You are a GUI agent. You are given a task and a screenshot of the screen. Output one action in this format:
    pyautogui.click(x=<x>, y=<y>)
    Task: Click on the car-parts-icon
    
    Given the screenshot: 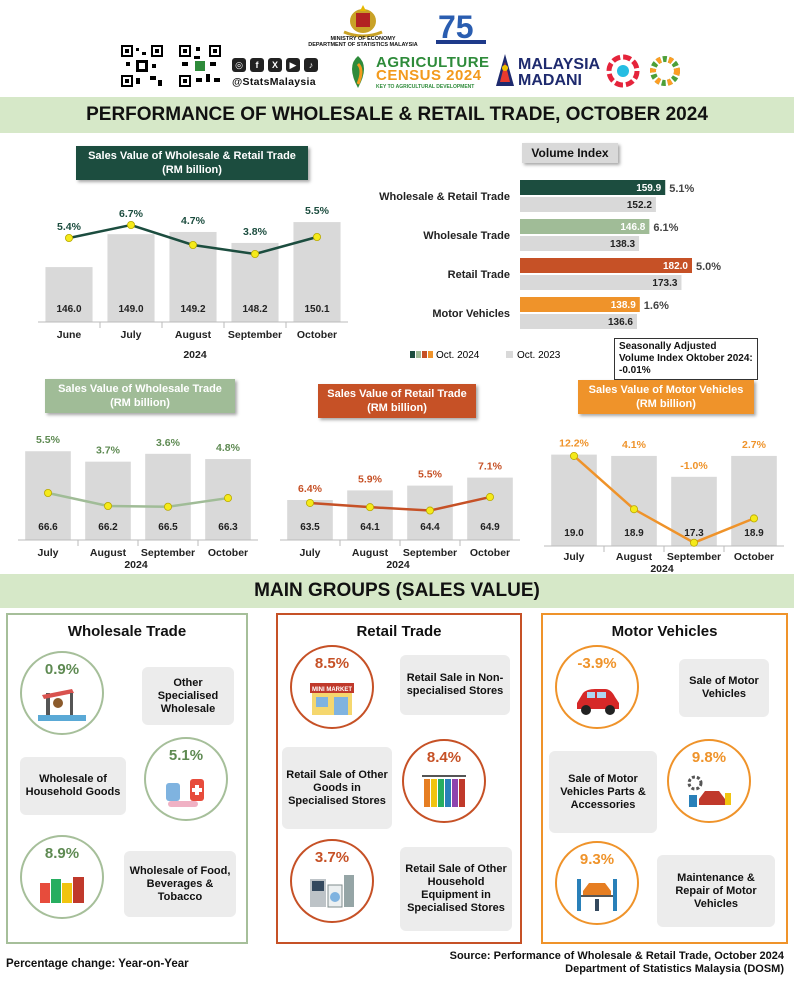 What is the action you would take?
    pyautogui.click(x=709, y=791)
    